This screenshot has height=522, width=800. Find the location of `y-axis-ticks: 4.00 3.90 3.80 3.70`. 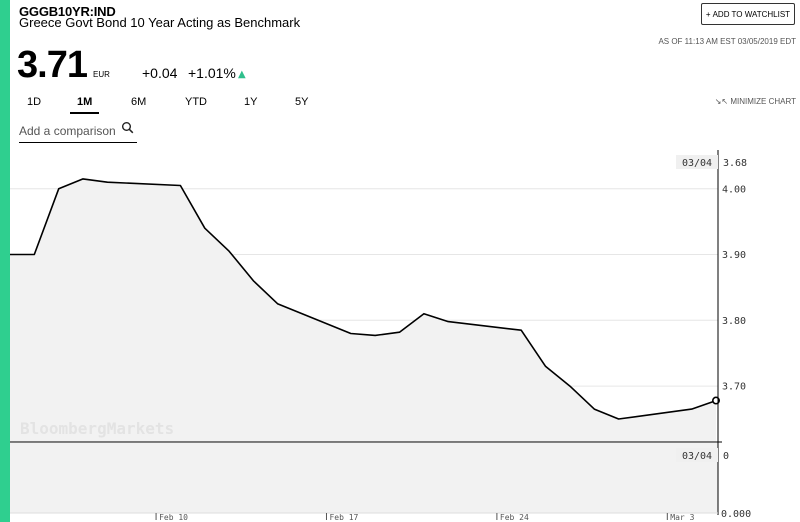

y-axis-ticks: 4.00 3.90 3.80 3.70 is located at coordinates (734, 288).